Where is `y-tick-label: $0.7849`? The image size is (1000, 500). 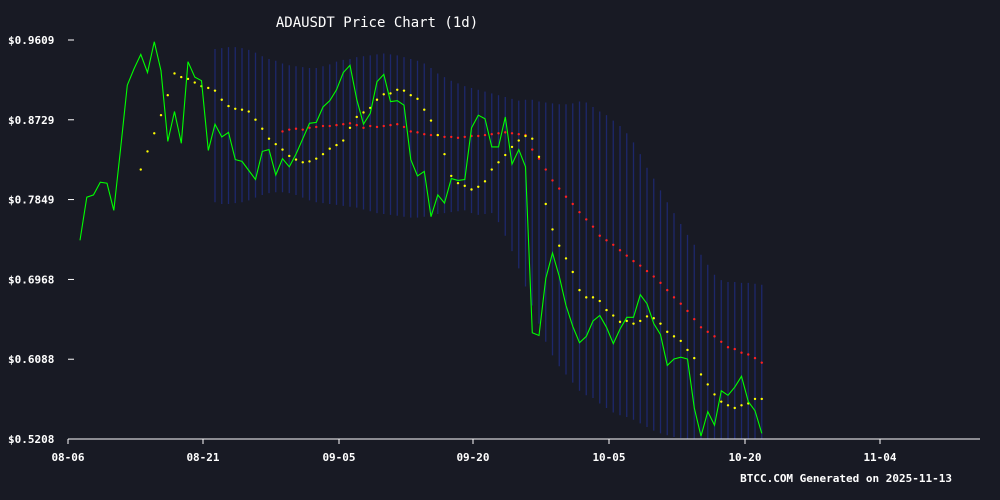
y-tick-label: $0.7849 is located at coordinates (31, 200).